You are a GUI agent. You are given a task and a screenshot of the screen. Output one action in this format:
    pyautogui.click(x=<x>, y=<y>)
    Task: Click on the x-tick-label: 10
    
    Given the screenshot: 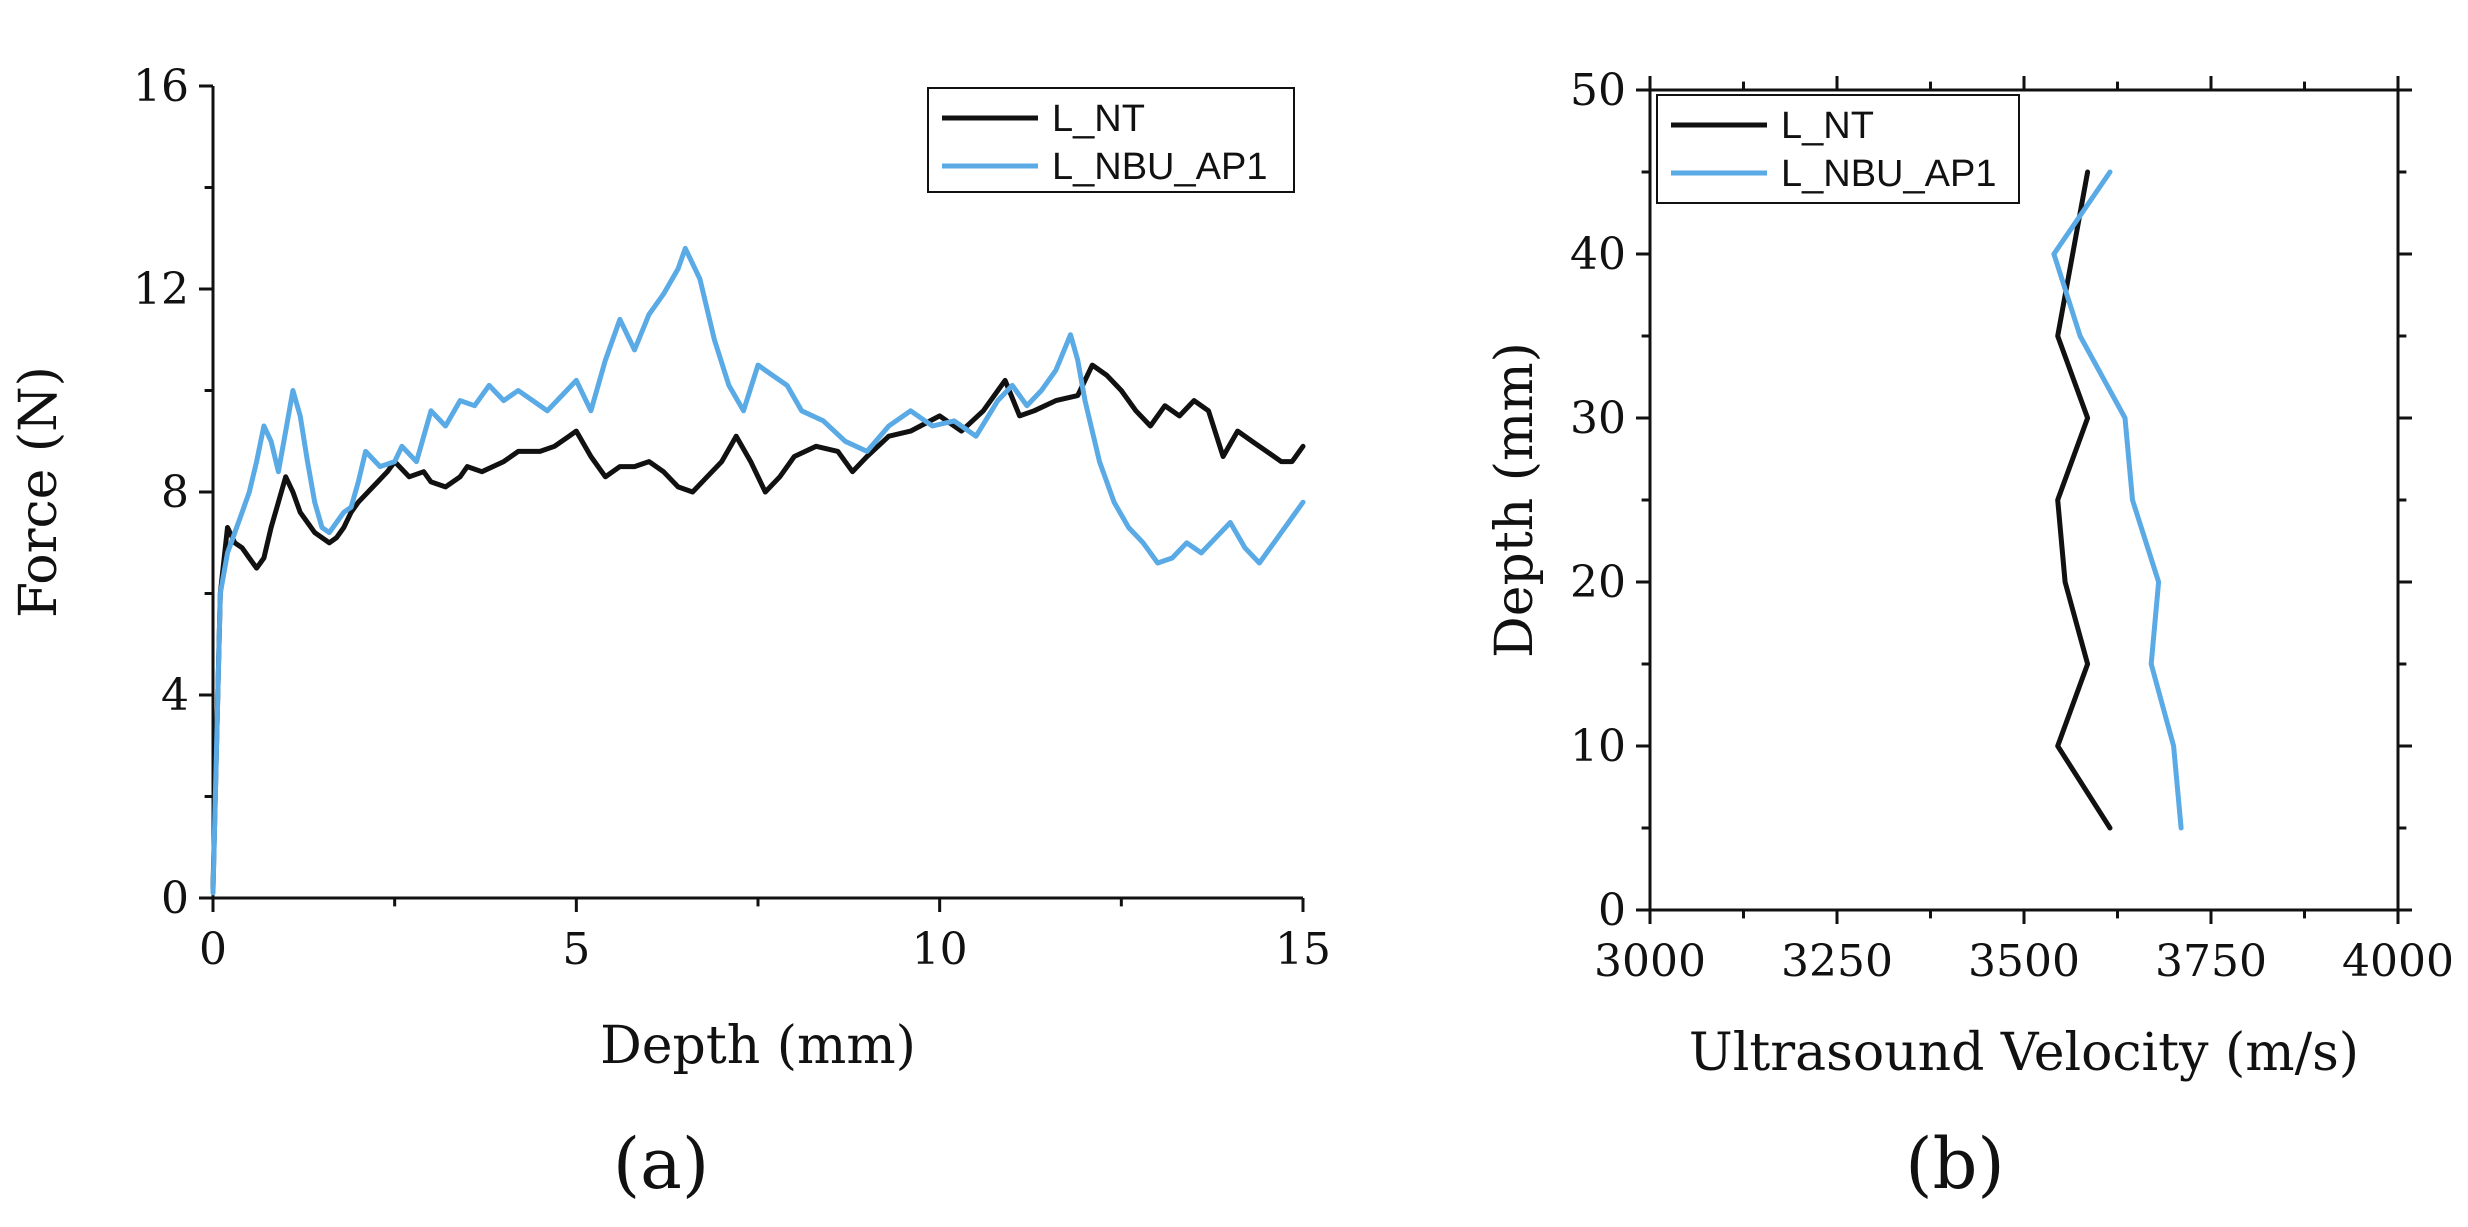 What is the action you would take?
    pyautogui.click(x=940, y=949)
    